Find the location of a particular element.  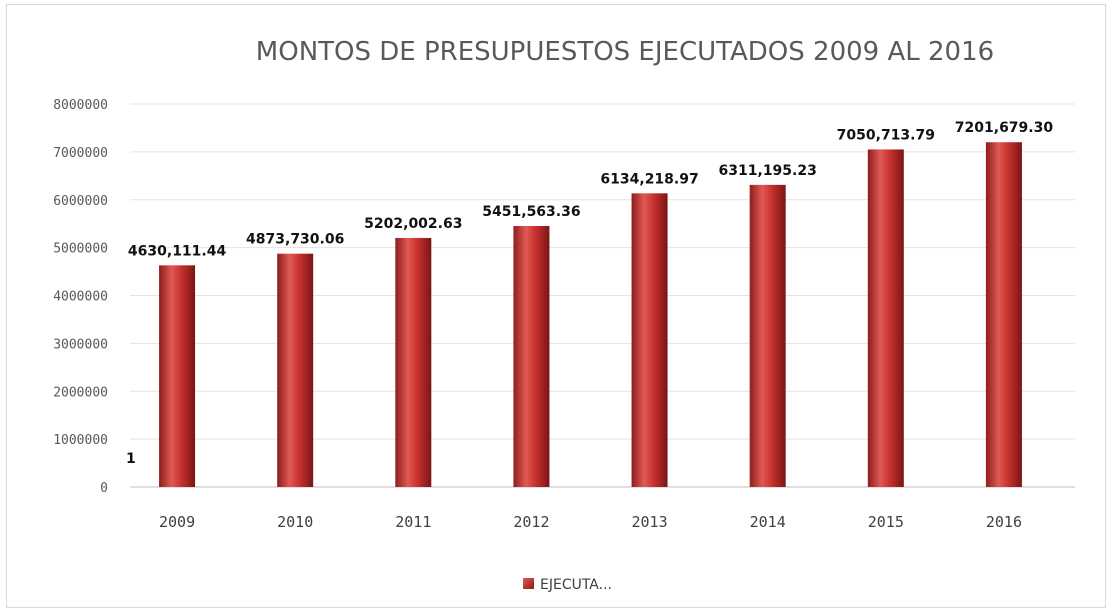

y-tick-label: 2000000 is located at coordinates (80, 392).